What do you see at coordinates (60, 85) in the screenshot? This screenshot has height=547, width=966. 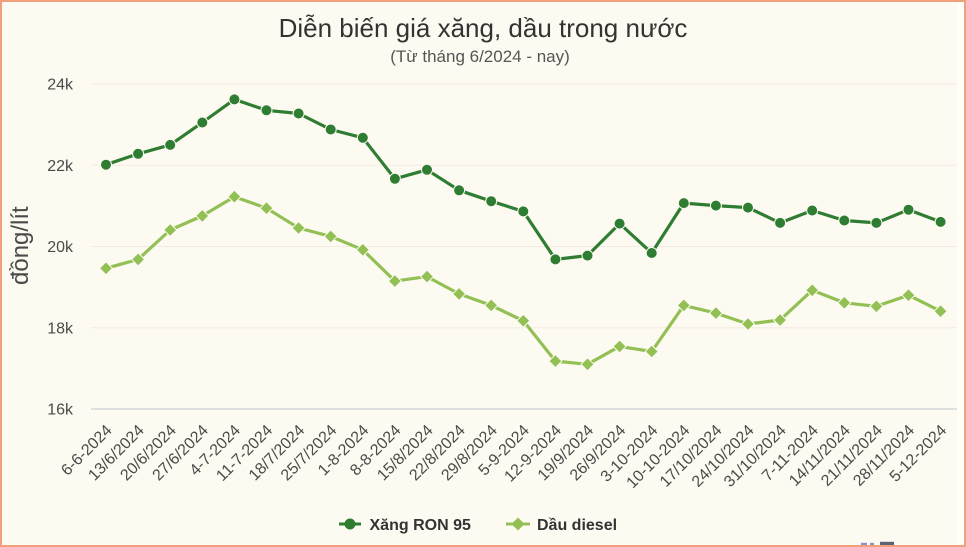 I see `svg-text: 24k` at bounding box center [60, 85].